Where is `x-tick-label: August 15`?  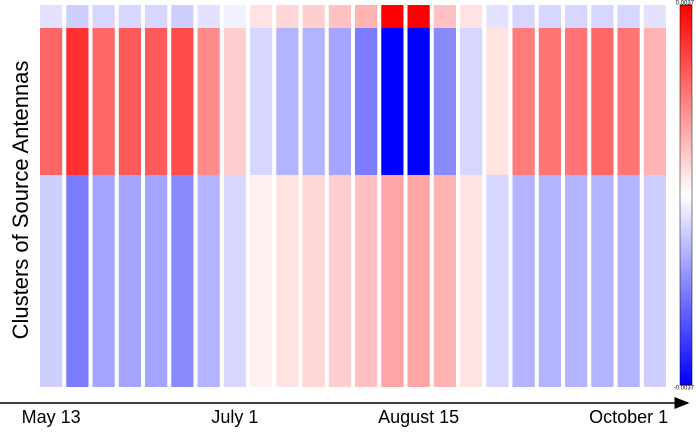 x-tick-label: August 15 is located at coordinates (418, 417).